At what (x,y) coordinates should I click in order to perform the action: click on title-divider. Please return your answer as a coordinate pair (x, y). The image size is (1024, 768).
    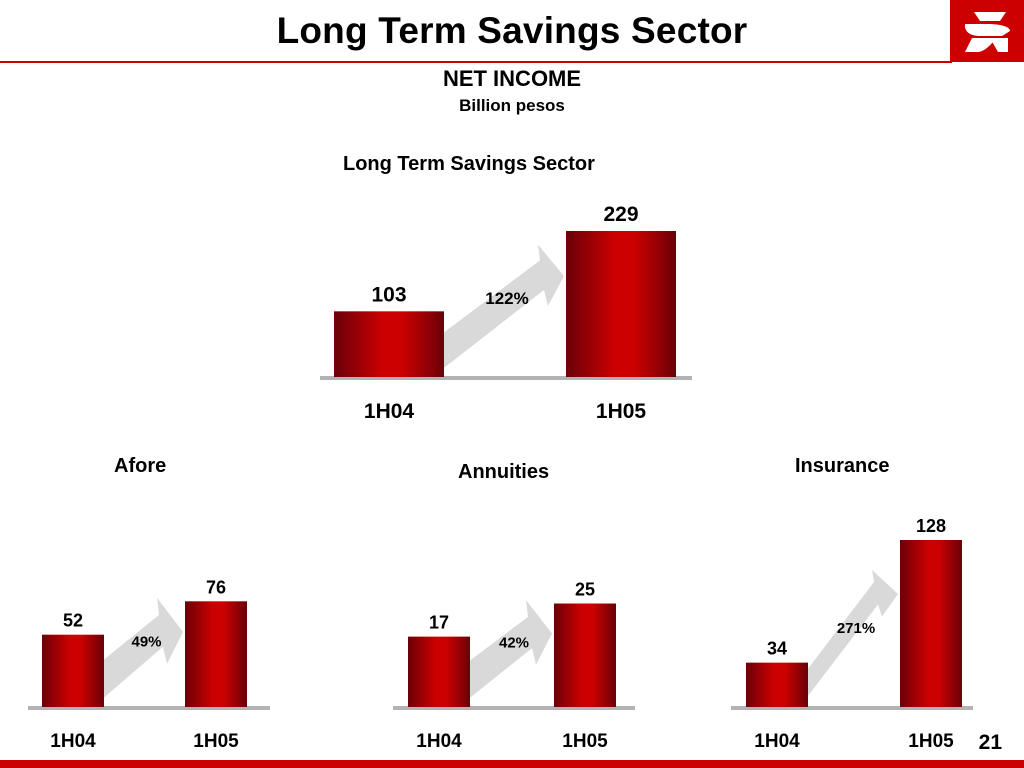
    Looking at the image, I should click on (476, 62).